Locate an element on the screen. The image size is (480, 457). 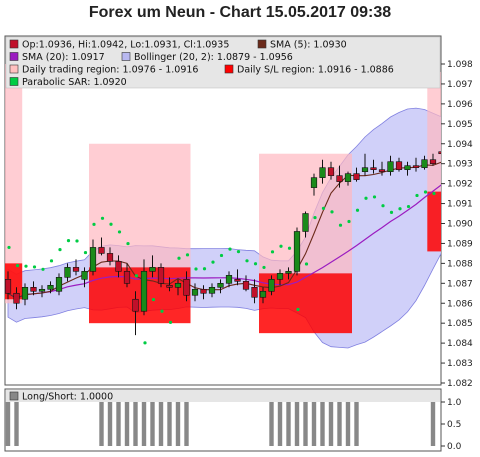
price-tick-label: 1.096 is located at coordinates (460, 105).